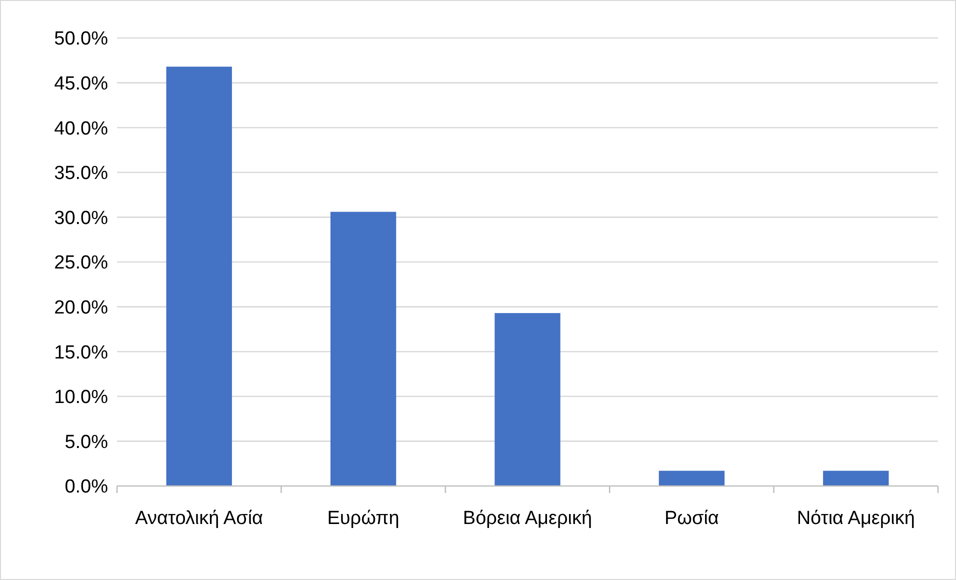 The height and width of the screenshot is (580, 956). What do you see at coordinates (81, 218) in the screenshot?
I see `y-tick-label: 30.0%` at bounding box center [81, 218].